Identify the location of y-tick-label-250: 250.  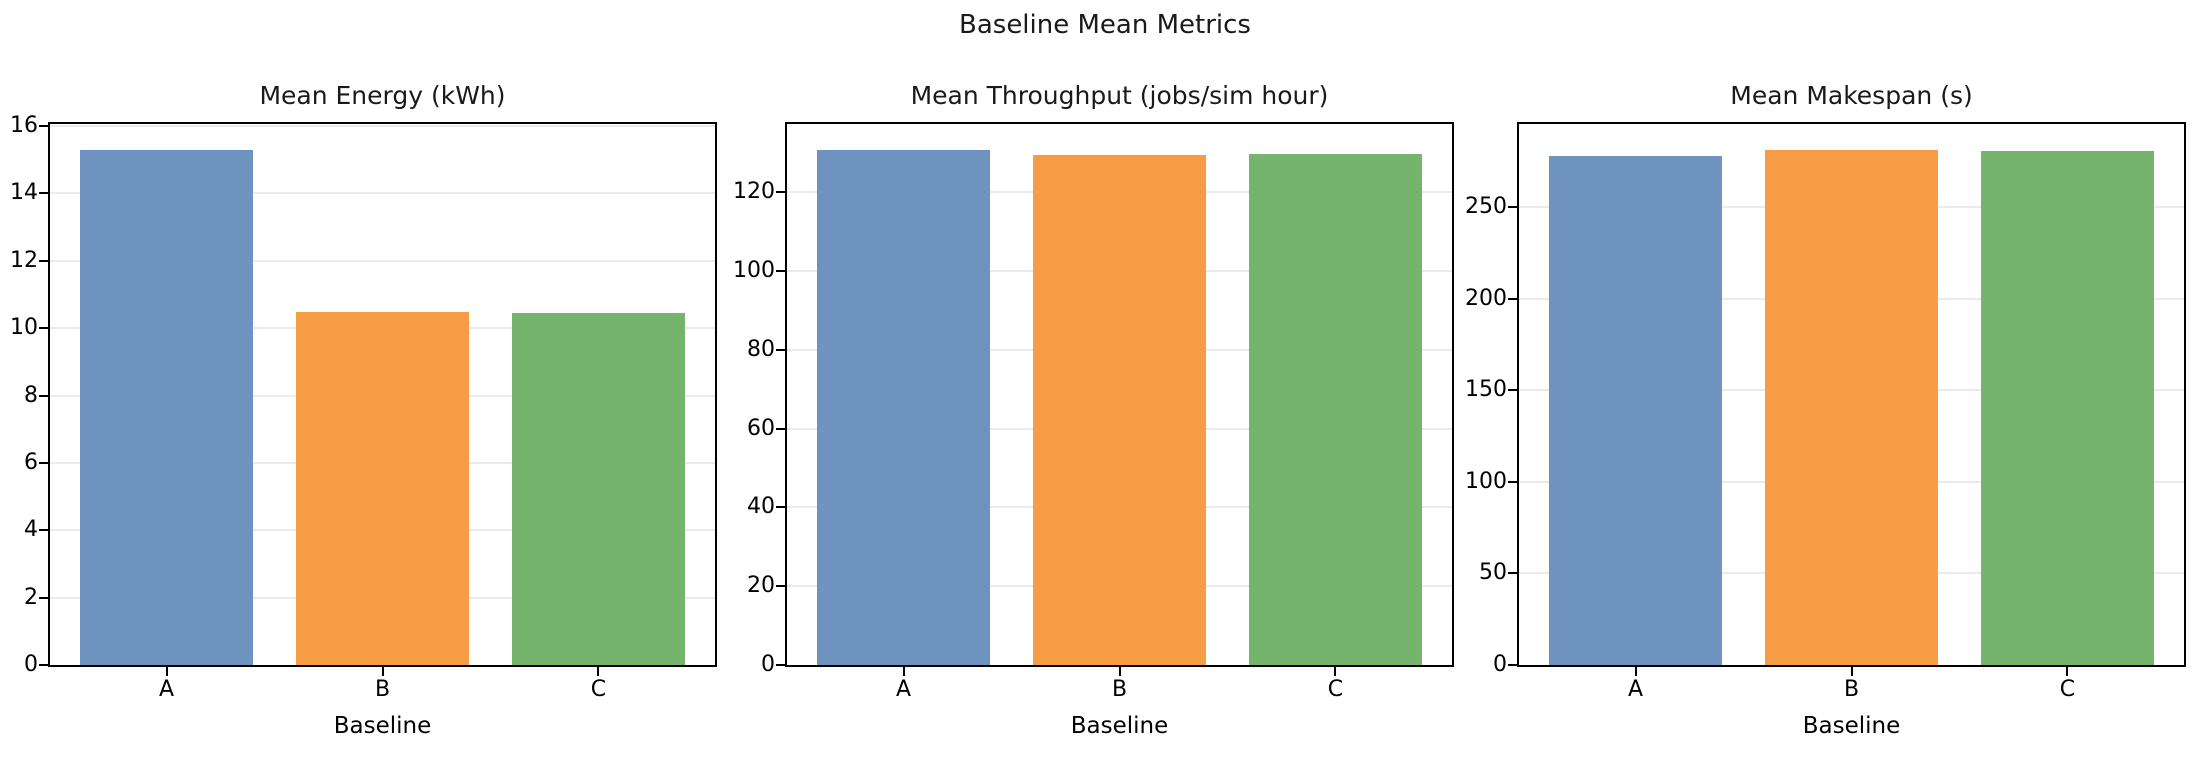
(1486, 207).